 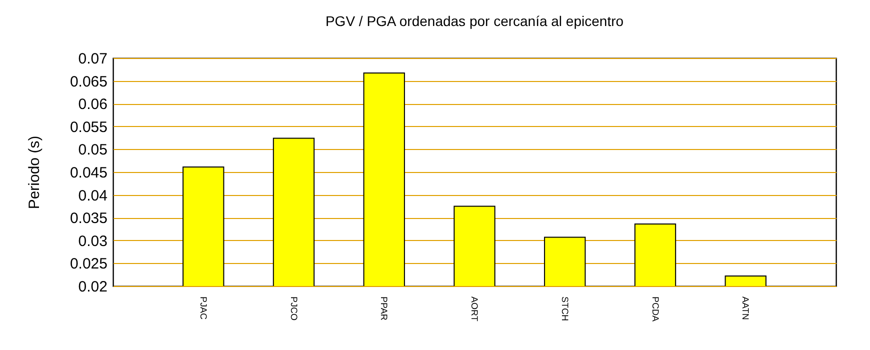 What do you see at coordinates (93, 287) in the screenshot?
I see `y-tick-label: 0.02` at bounding box center [93, 287].